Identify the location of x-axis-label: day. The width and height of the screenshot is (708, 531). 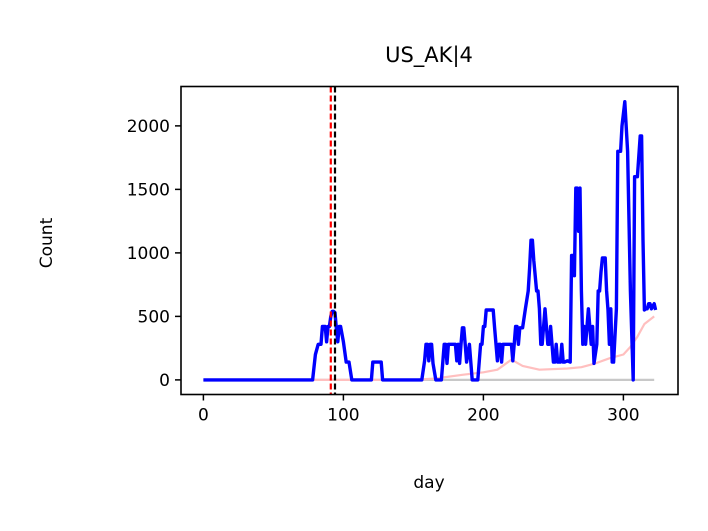
(428, 483).